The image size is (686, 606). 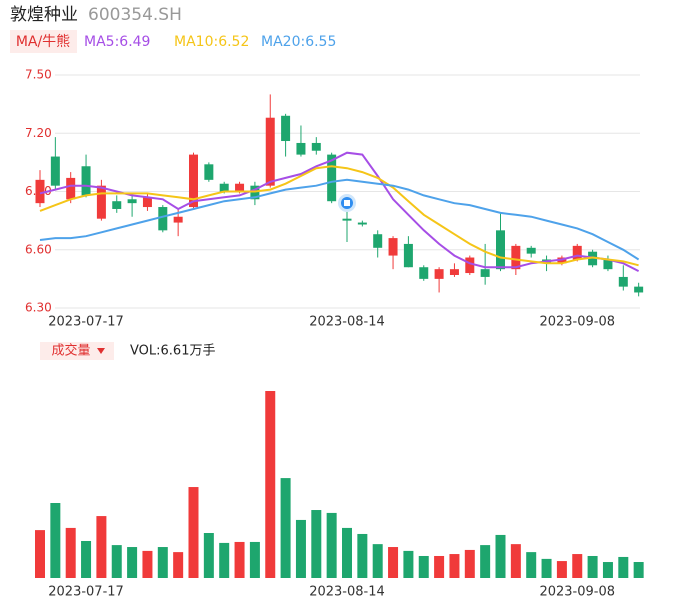 I want to click on volume-button-bg, so click(x=77, y=351).